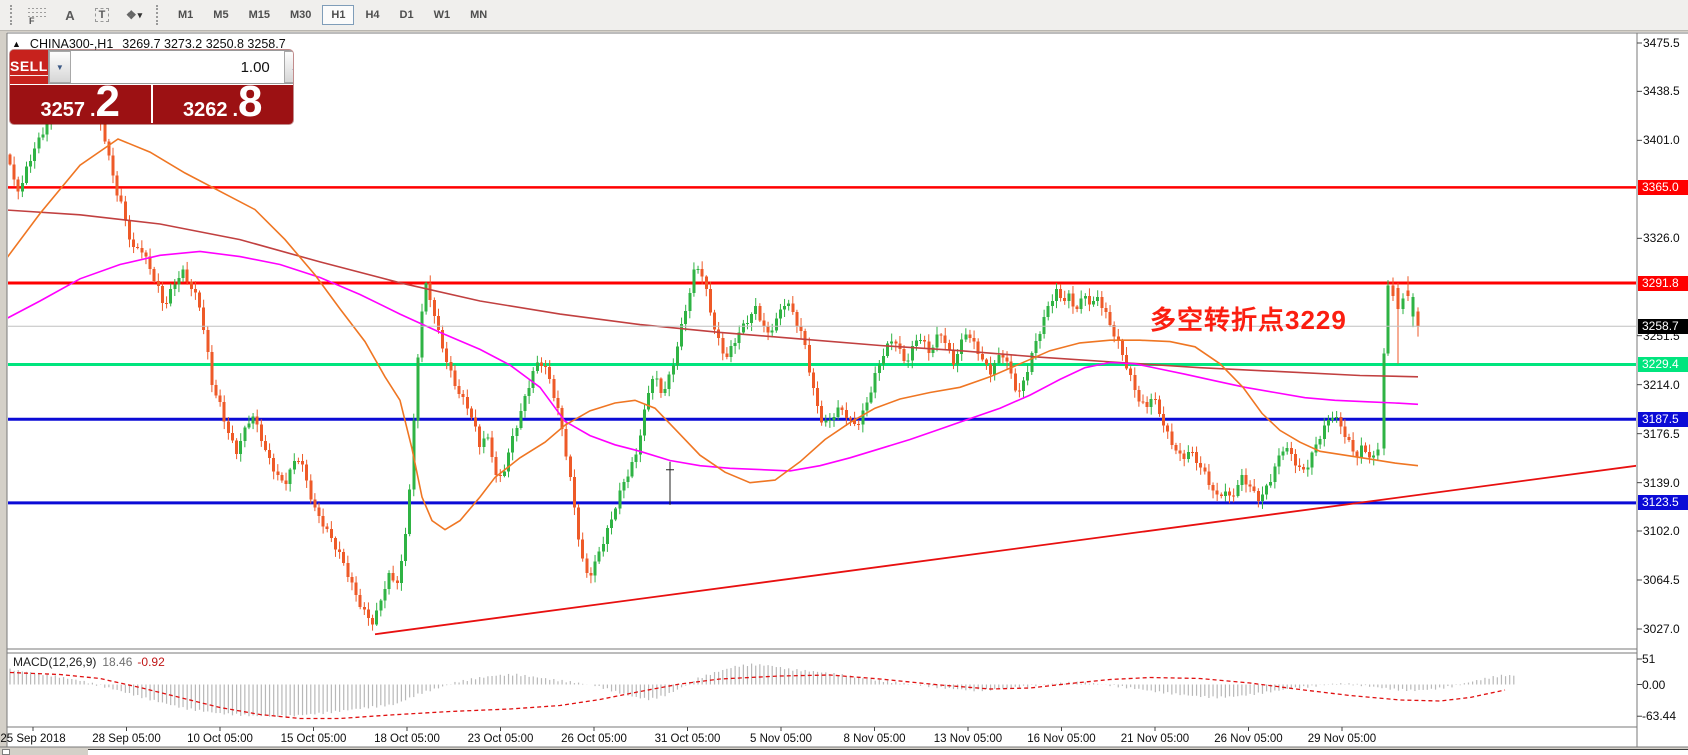 Image resolution: width=1688 pixels, height=755 pixels. I want to click on time-axis-label: 31 Oct 05:00, so click(687, 739).